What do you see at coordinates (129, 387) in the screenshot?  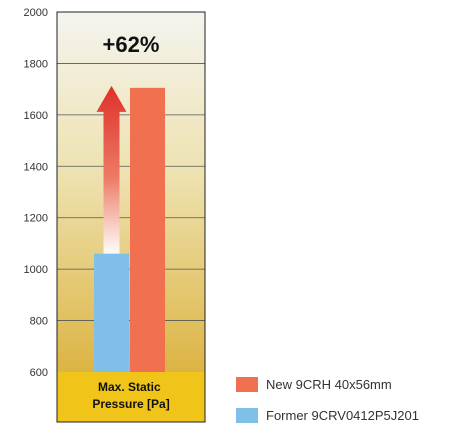 I see `x-category-label-line1: Max. Static` at bounding box center [129, 387].